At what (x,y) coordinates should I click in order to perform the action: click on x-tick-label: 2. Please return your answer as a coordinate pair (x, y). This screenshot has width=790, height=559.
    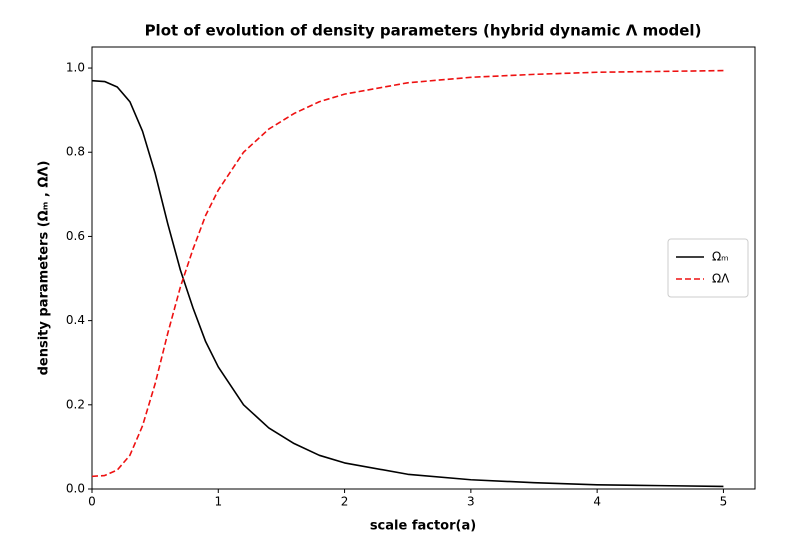
    Looking at the image, I should click on (345, 502).